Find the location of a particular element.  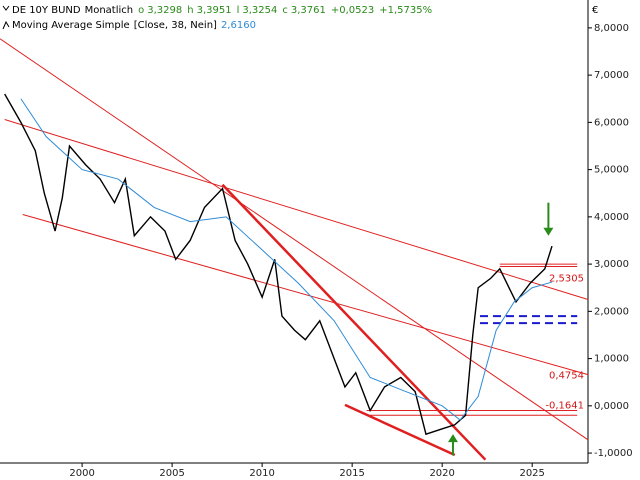

y-tick-label: 8,0000 is located at coordinates (611, 28).